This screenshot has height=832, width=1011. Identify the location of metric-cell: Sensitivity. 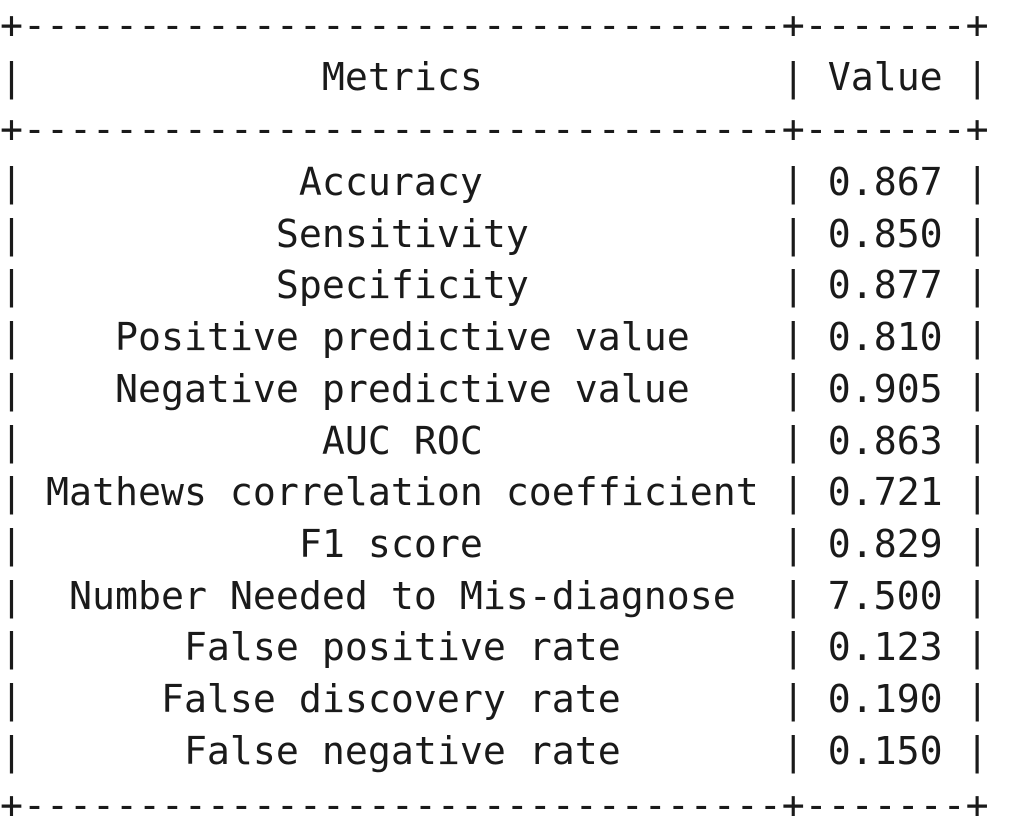
(402, 235).